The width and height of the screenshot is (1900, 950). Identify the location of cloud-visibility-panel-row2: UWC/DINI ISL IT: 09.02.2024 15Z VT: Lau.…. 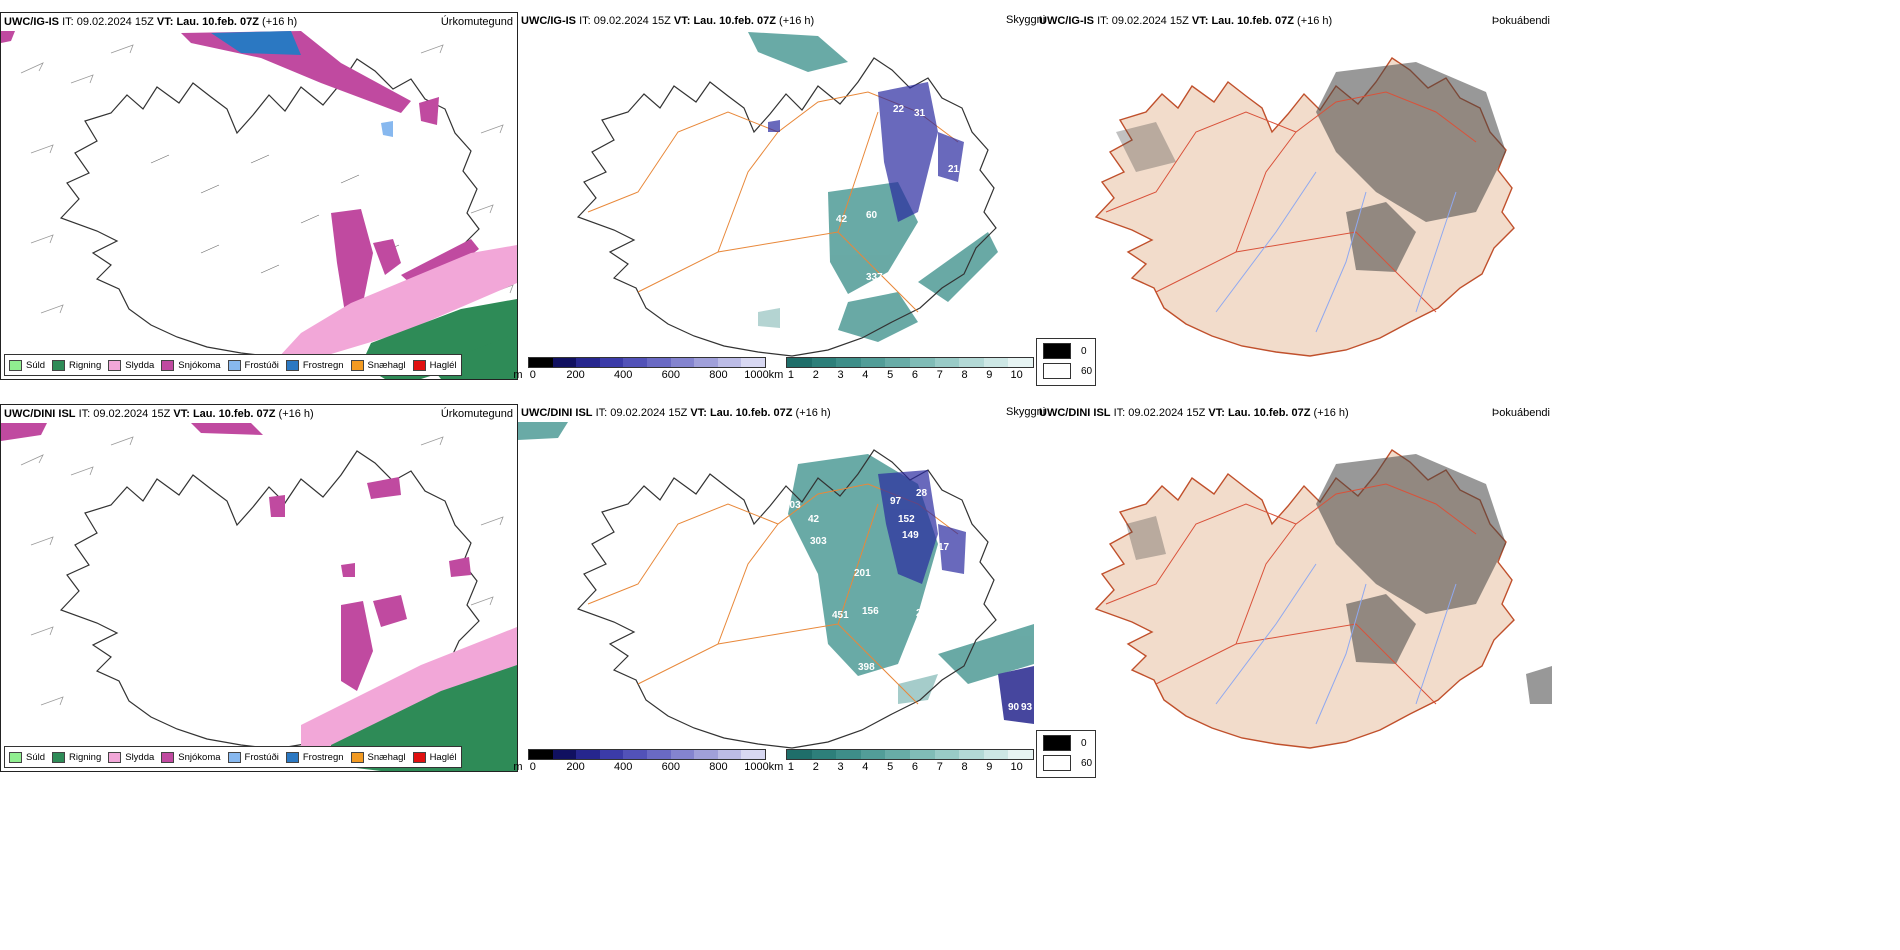
(804, 591).